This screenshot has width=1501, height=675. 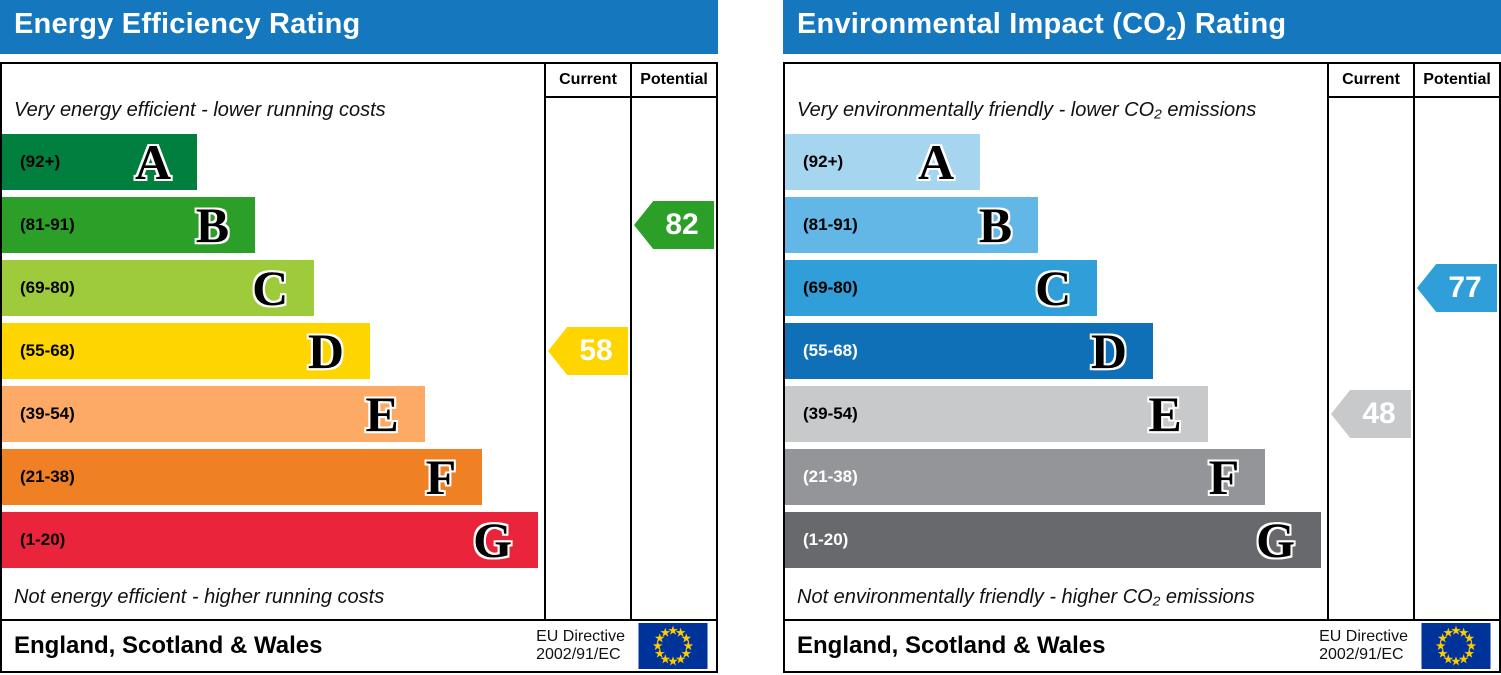 I want to click on panel-header: Energy Efficiency Rating, so click(x=359, y=27).